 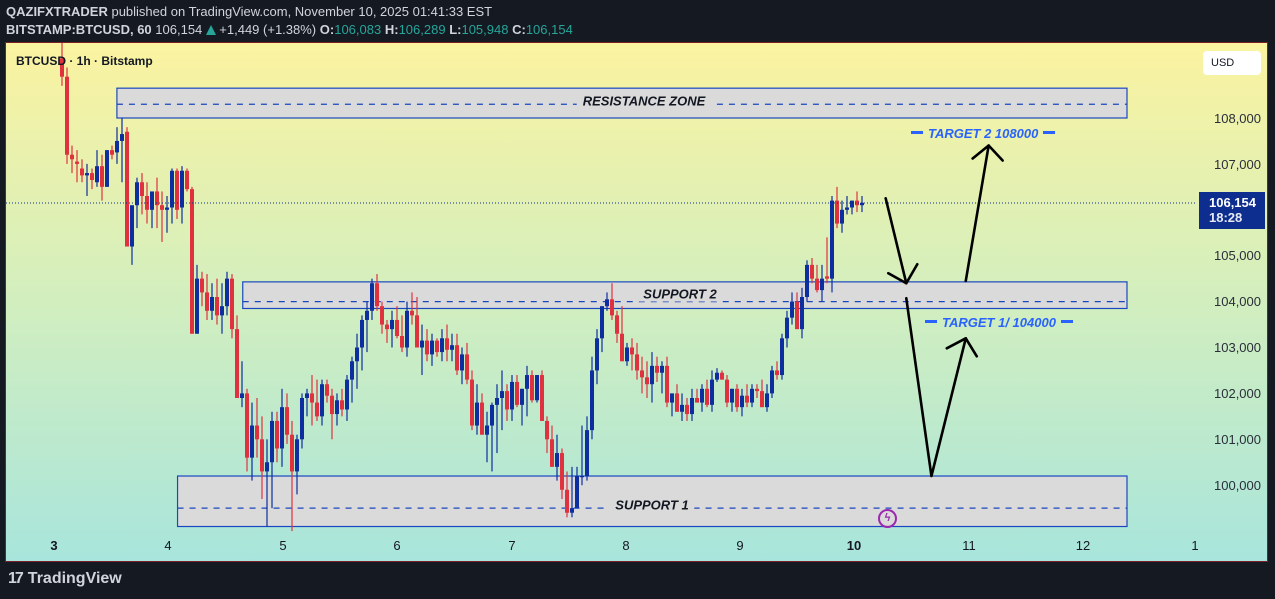 I want to click on currency-button: USD, so click(x=1232, y=63).